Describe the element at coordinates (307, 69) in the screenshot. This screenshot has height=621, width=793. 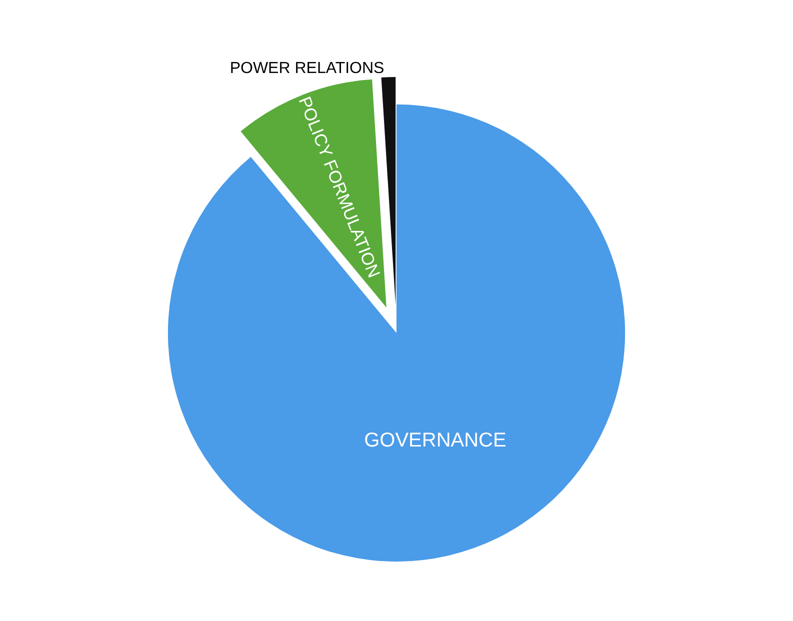
I see `slice-label: POWER RELATIONS` at that location.